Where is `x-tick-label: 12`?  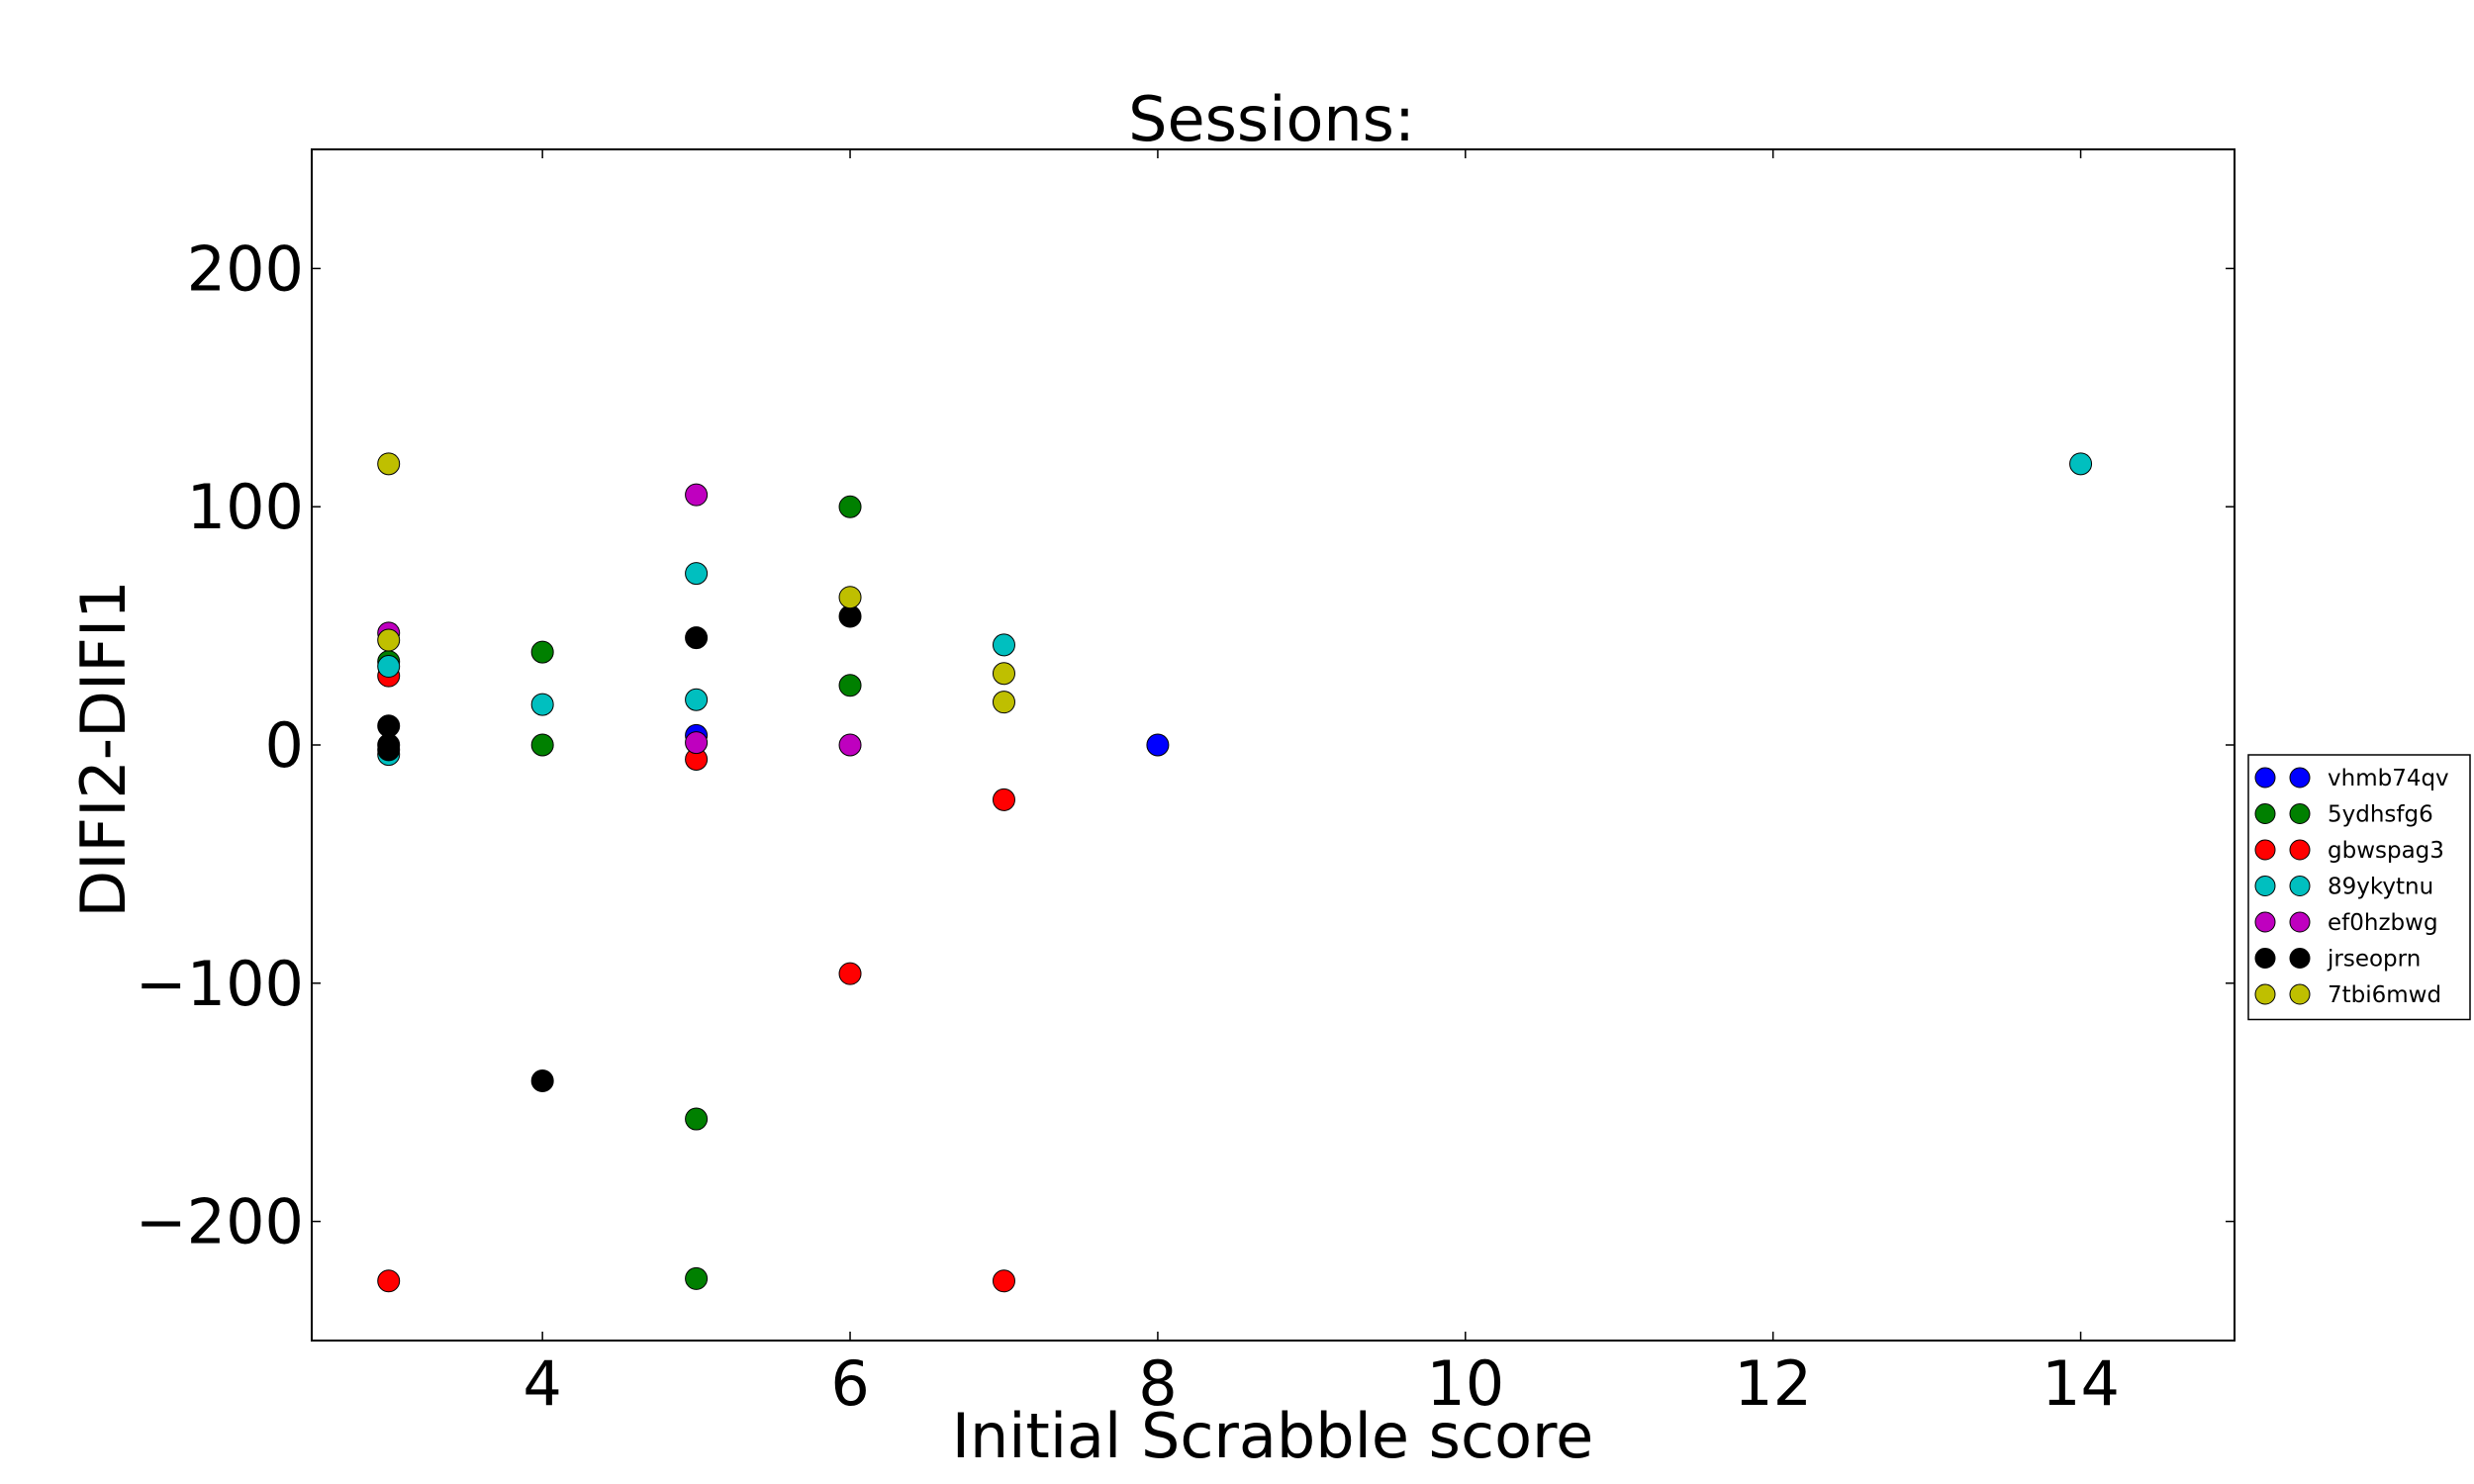
x-tick-label: 12 is located at coordinates (1773, 1383).